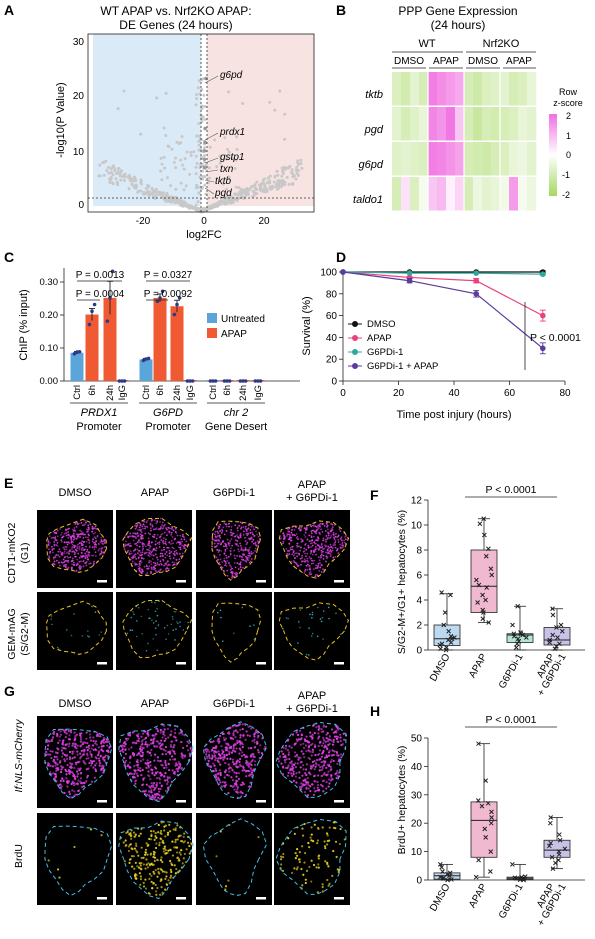  I want to click on p-value: P = 0.0327, so click(168, 275).